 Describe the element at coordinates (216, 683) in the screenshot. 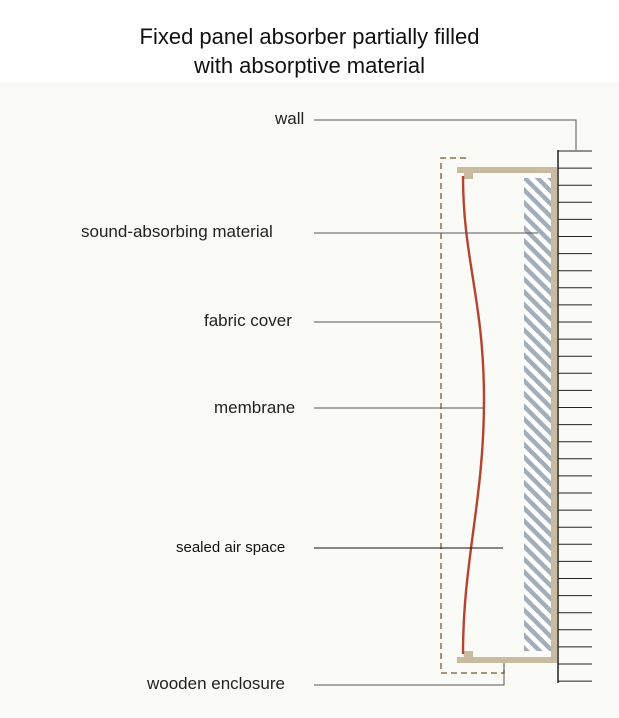

I see `label-wooden-enclosure: wooden enclosure` at that location.